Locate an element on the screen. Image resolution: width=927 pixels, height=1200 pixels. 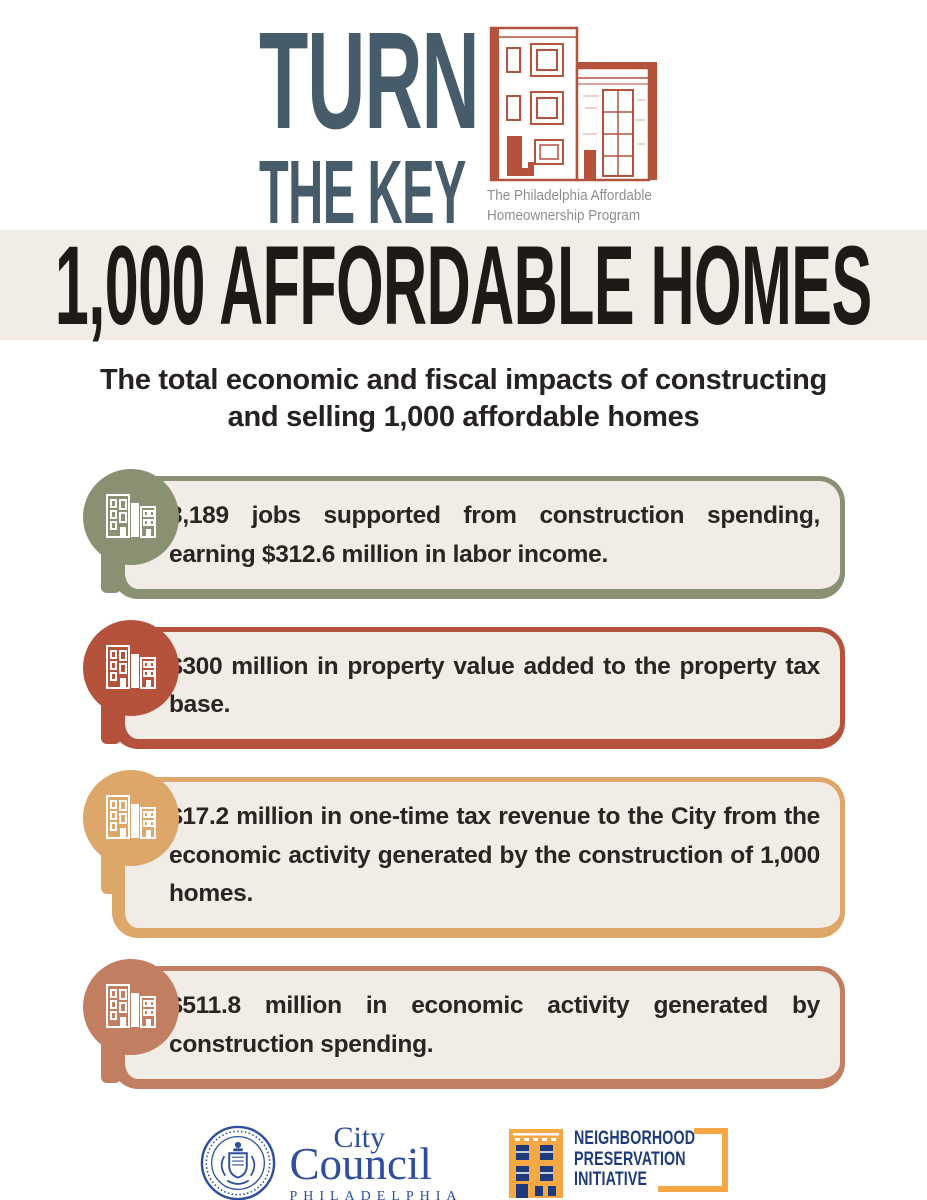
npi-word-initiative: INITIATIVE is located at coordinates (610, 1179).